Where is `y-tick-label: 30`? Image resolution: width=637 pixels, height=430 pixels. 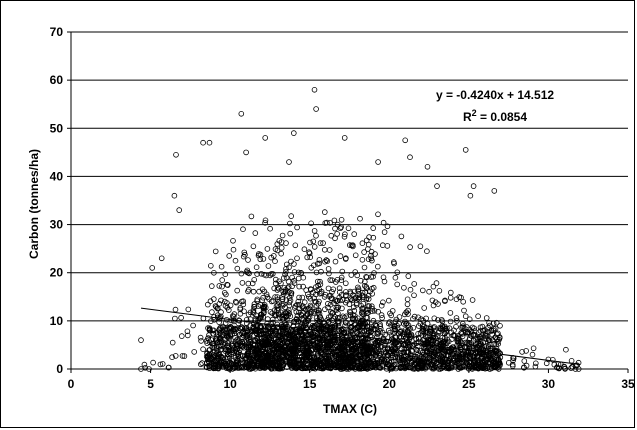
y-tick-label: 30 is located at coordinates (57, 225).